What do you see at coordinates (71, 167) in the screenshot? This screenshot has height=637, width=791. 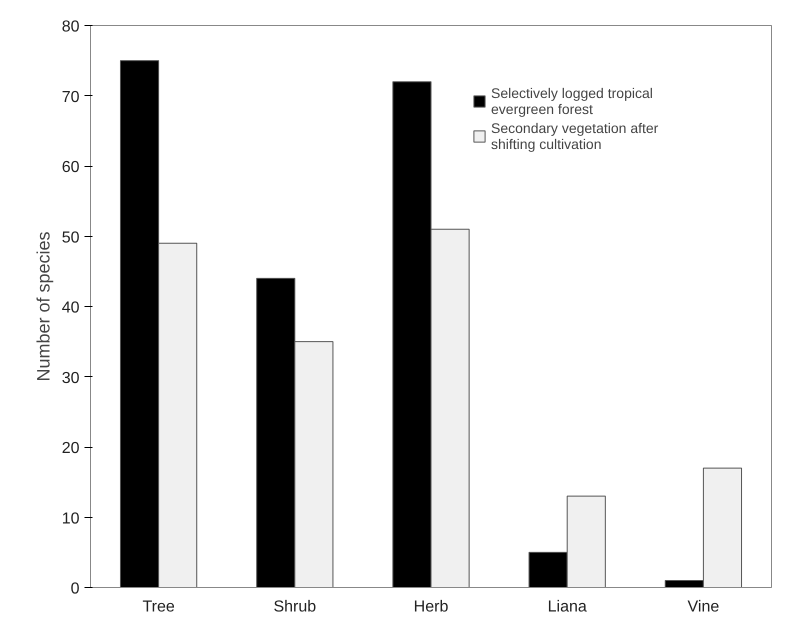 I see `y-tick-label: 60` at bounding box center [71, 167].